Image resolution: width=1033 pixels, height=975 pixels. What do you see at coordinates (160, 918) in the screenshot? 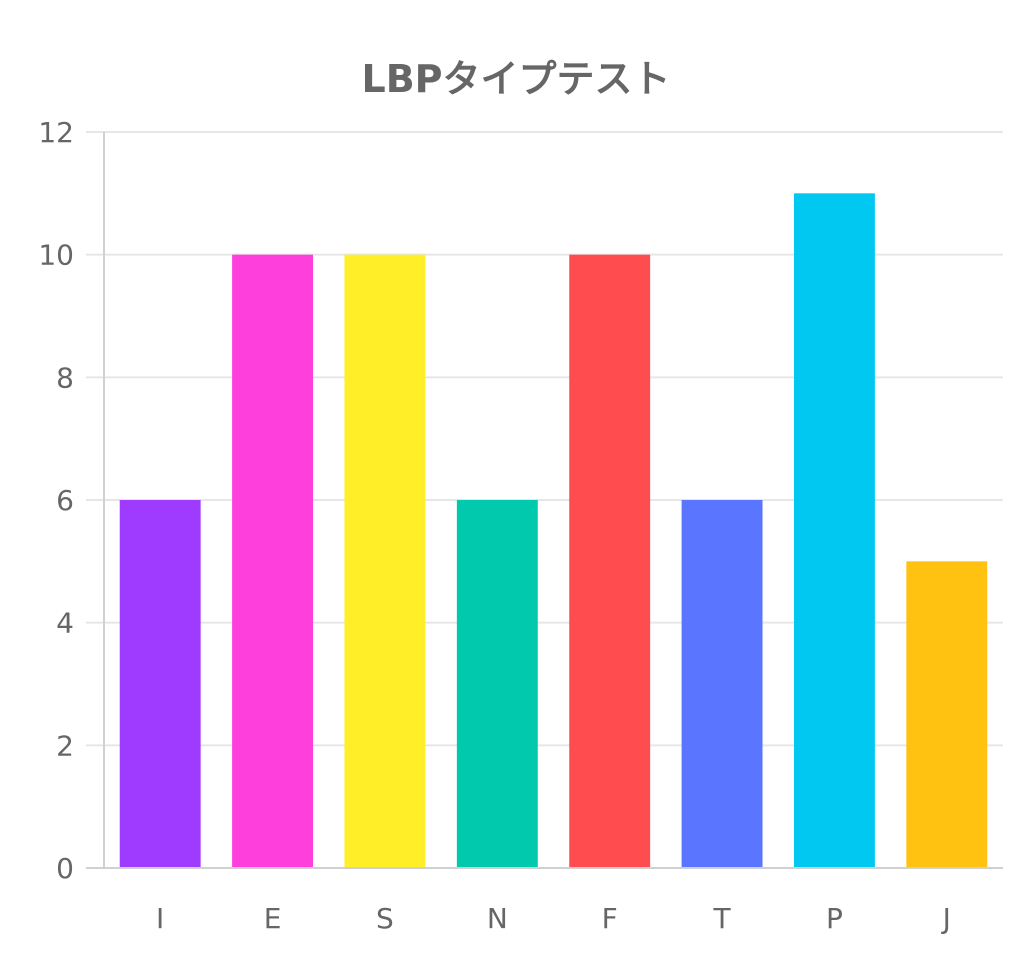
I see `x-tick-label: I` at bounding box center [160, 918].